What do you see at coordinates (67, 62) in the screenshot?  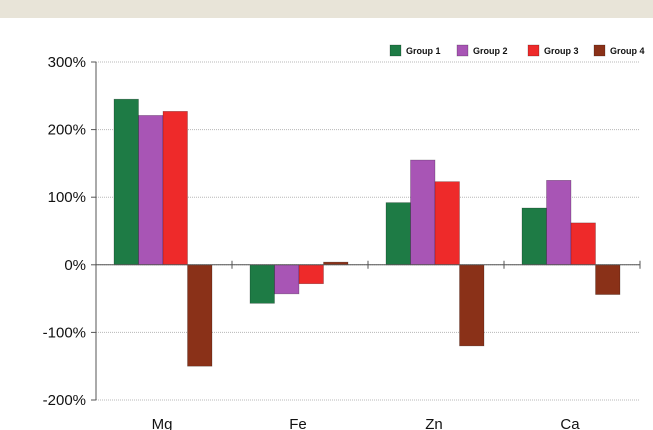 I see `y-tick-label: 300%` at bounding box center [67, 62].